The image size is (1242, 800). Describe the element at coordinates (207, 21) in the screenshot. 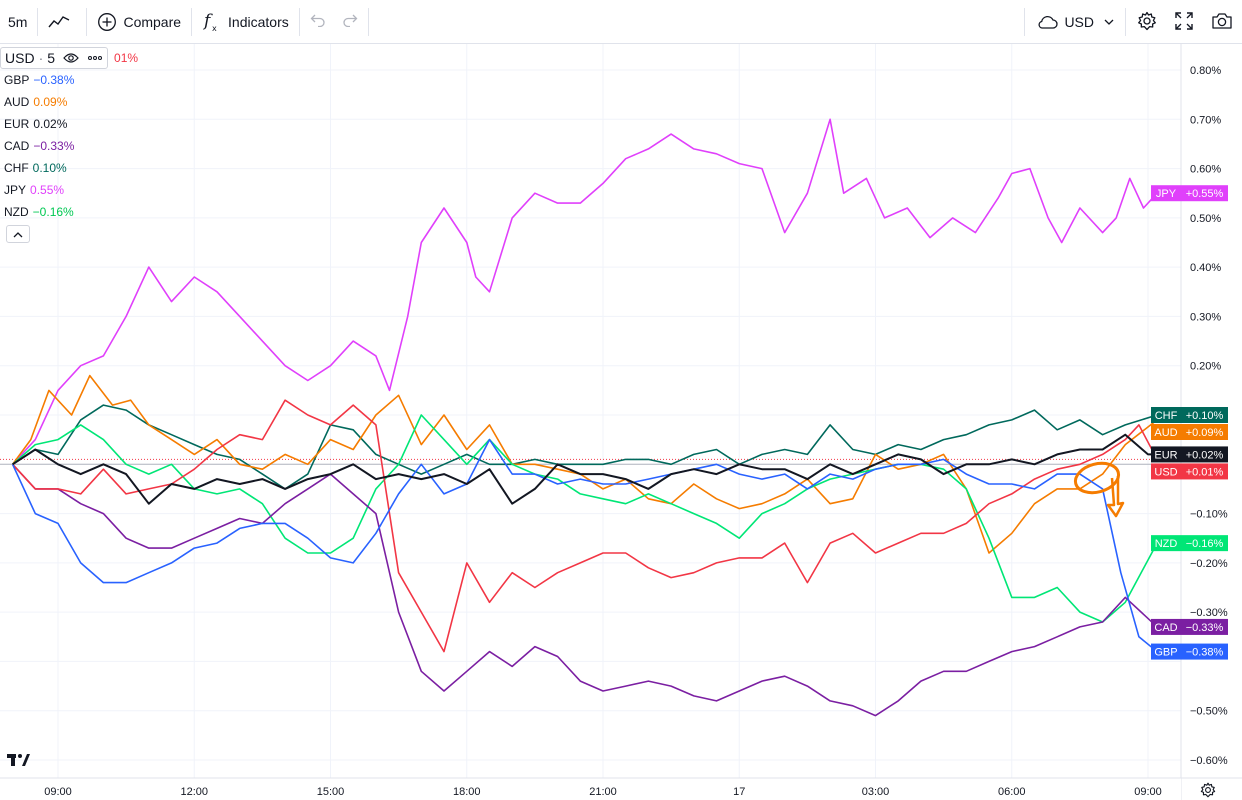

I see `svg-text: f` at that location.